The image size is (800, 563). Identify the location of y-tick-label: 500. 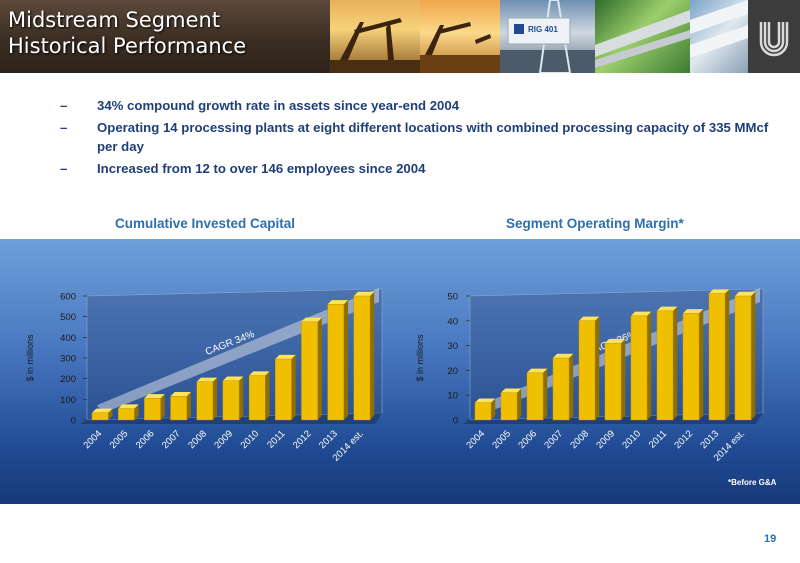
(68, 317).